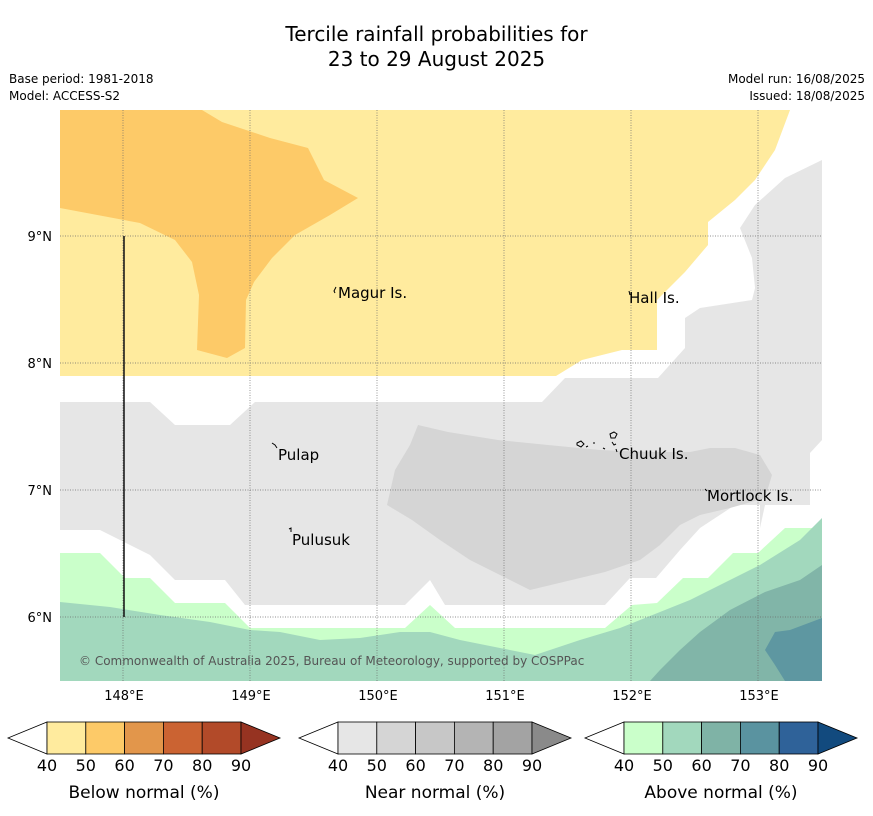  I want to click on lon-tick-152: 152°E, so click(632, 696).